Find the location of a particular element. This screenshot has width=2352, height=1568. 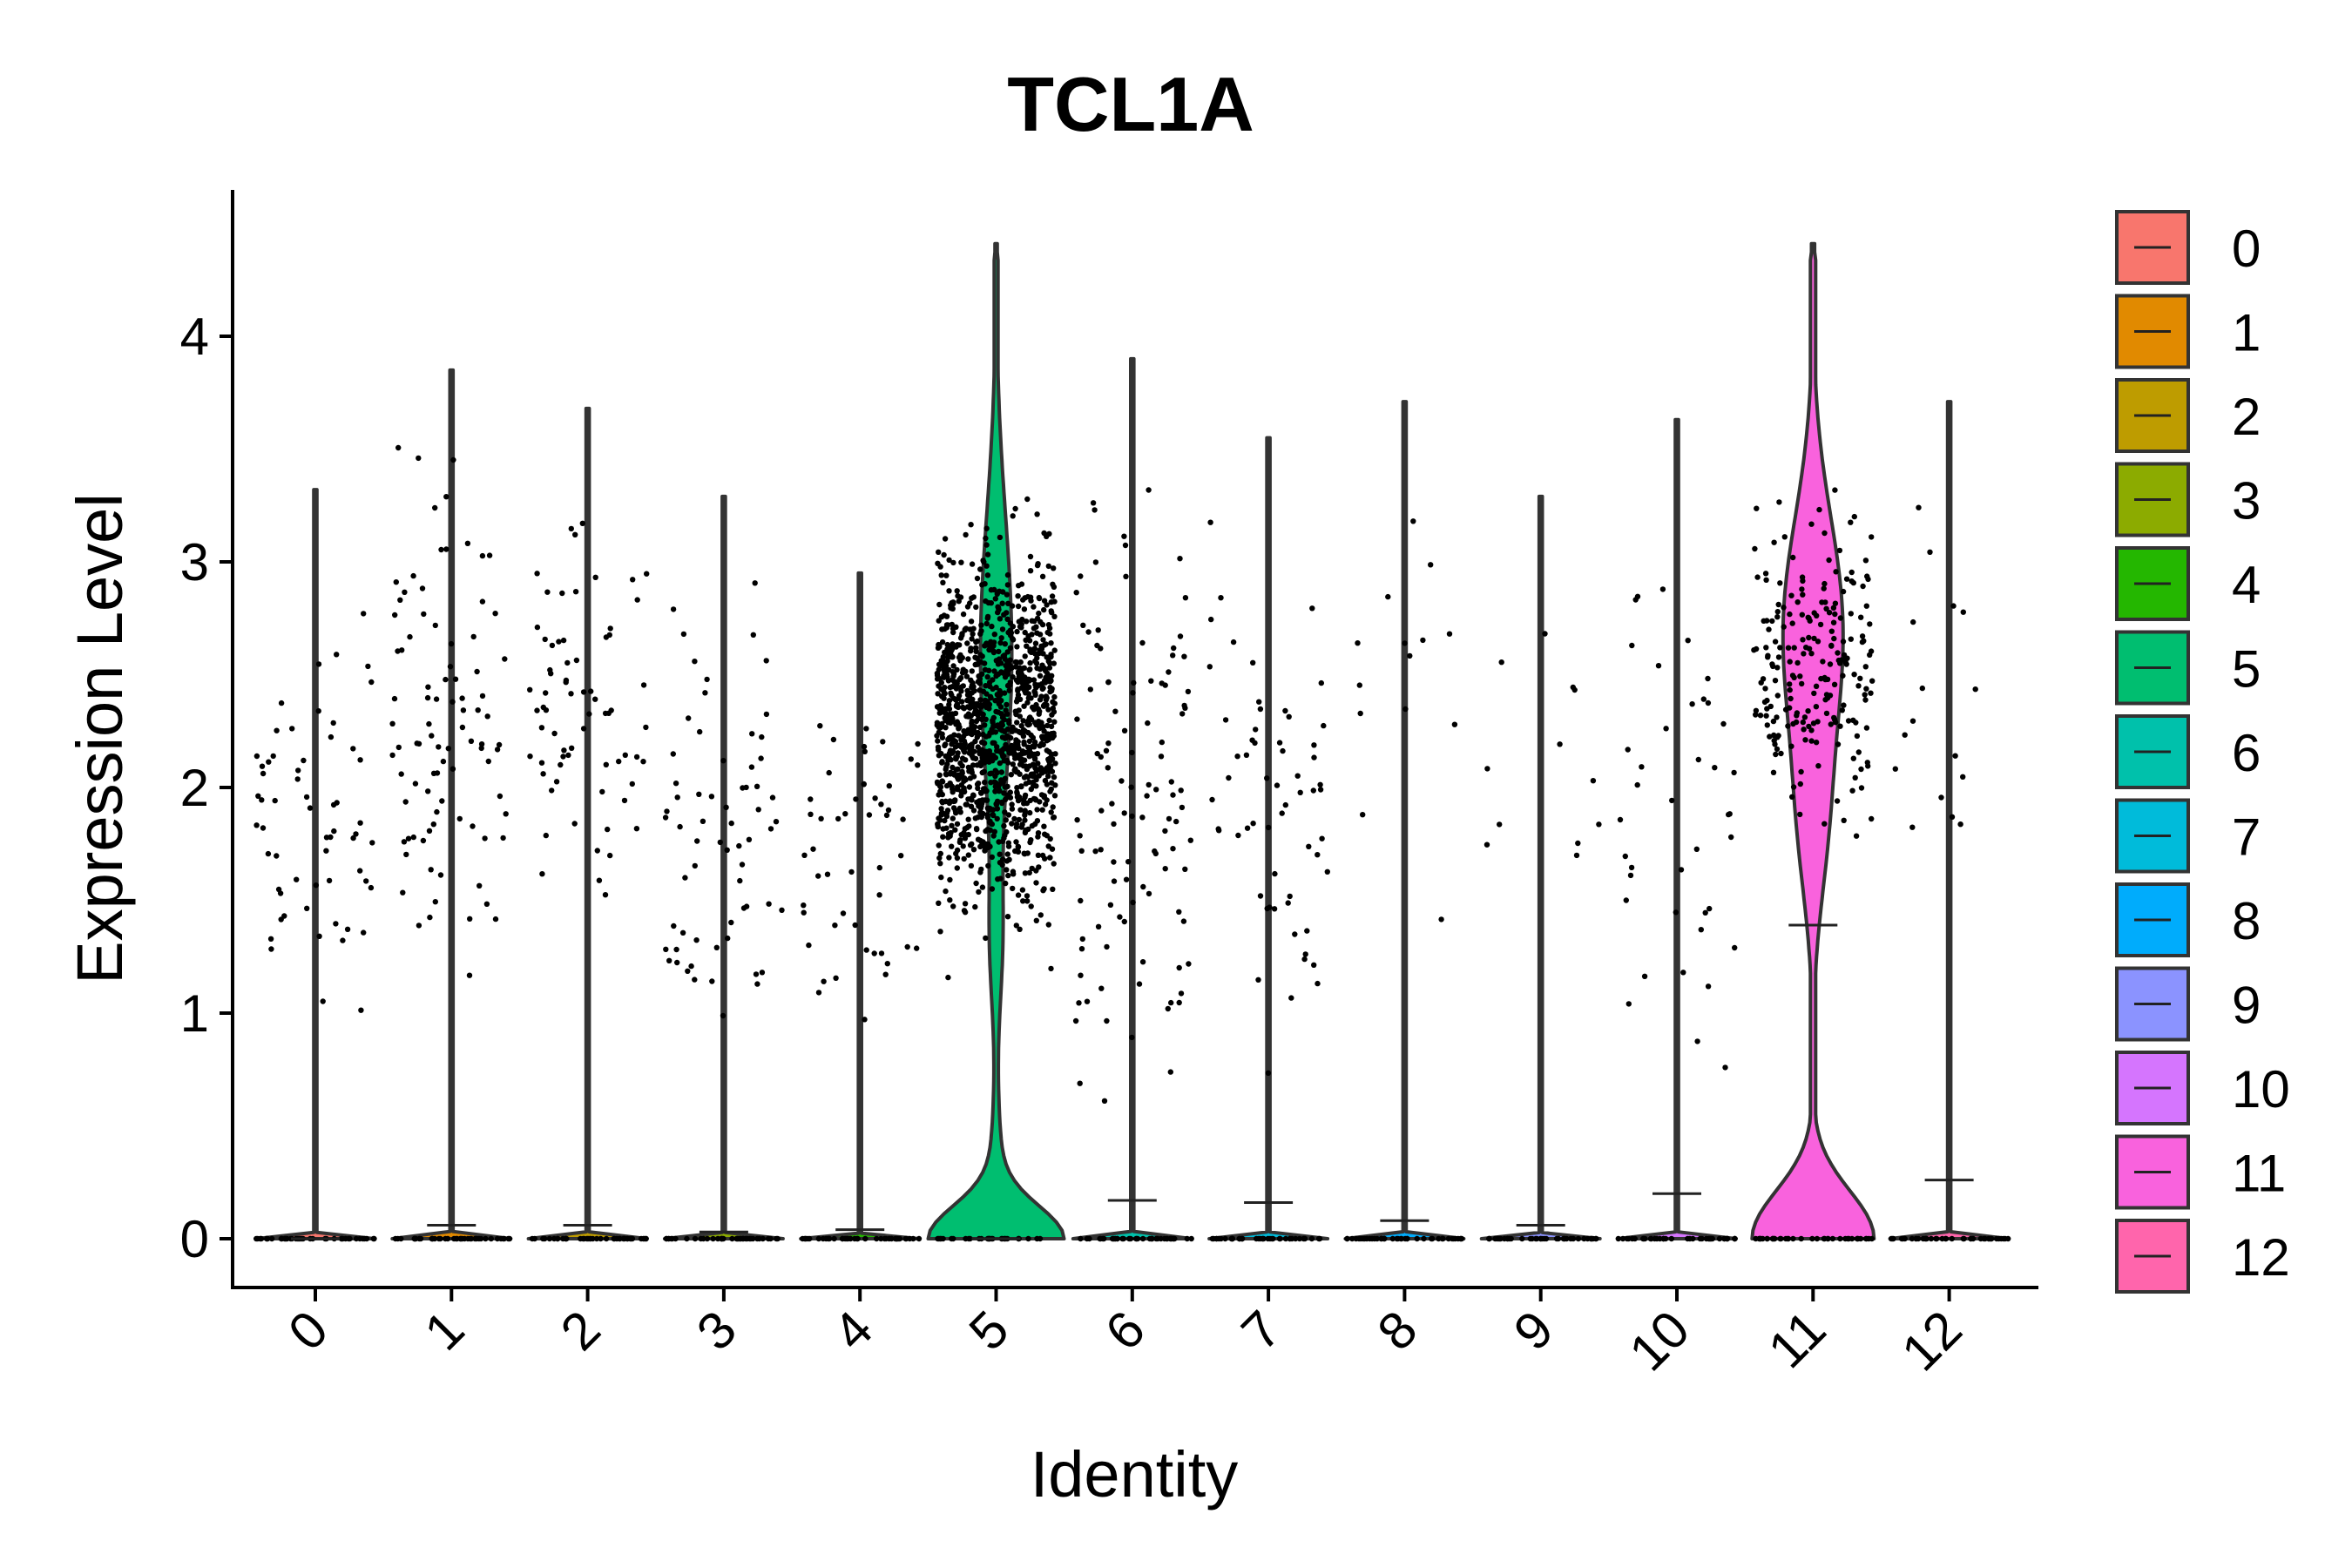

legend-label: 8 is located at coordinates (2246, 921).